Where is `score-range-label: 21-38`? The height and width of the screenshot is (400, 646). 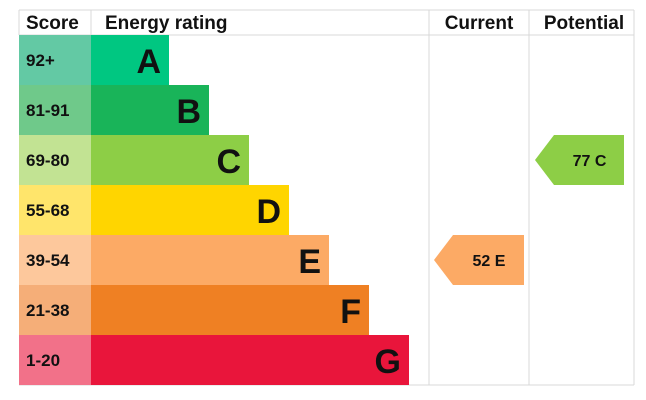 score-range-label: 21-38 is located at coordinates (47, 310).